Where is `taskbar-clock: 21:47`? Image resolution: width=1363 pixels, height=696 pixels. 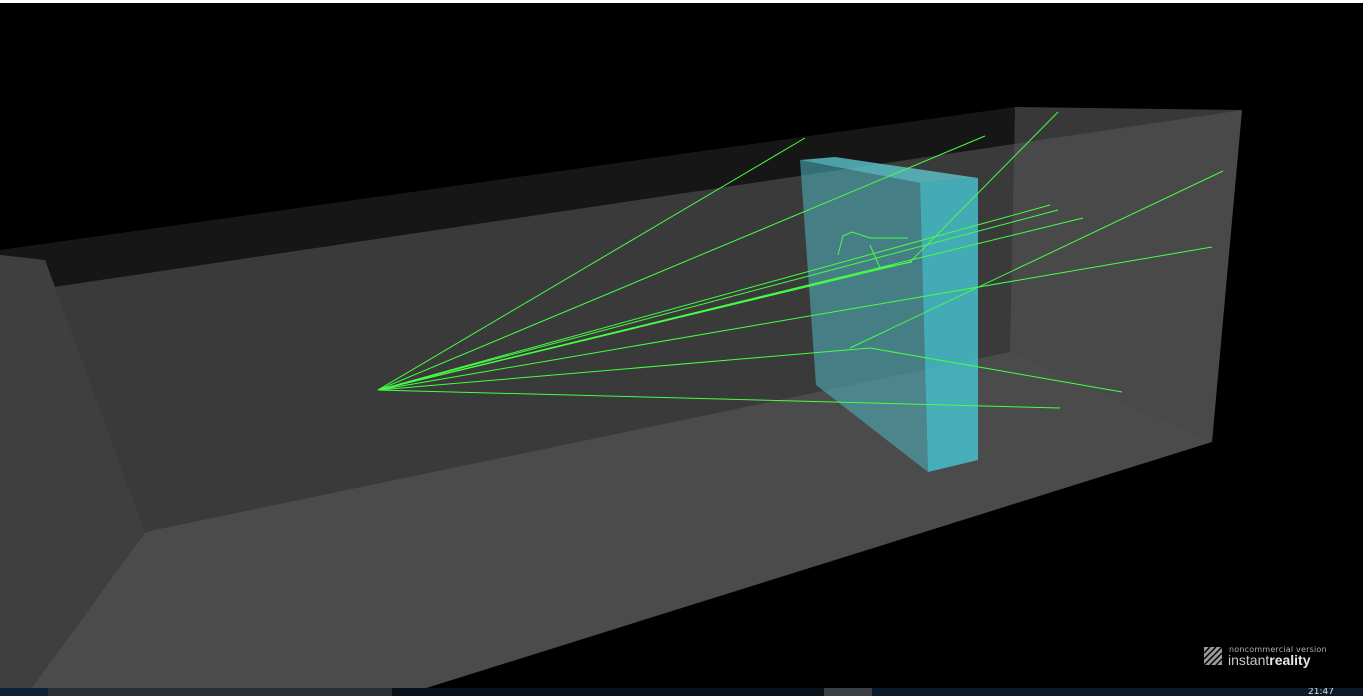
taskbar-clock: 21:47 is located at coordinates (1321, 692).